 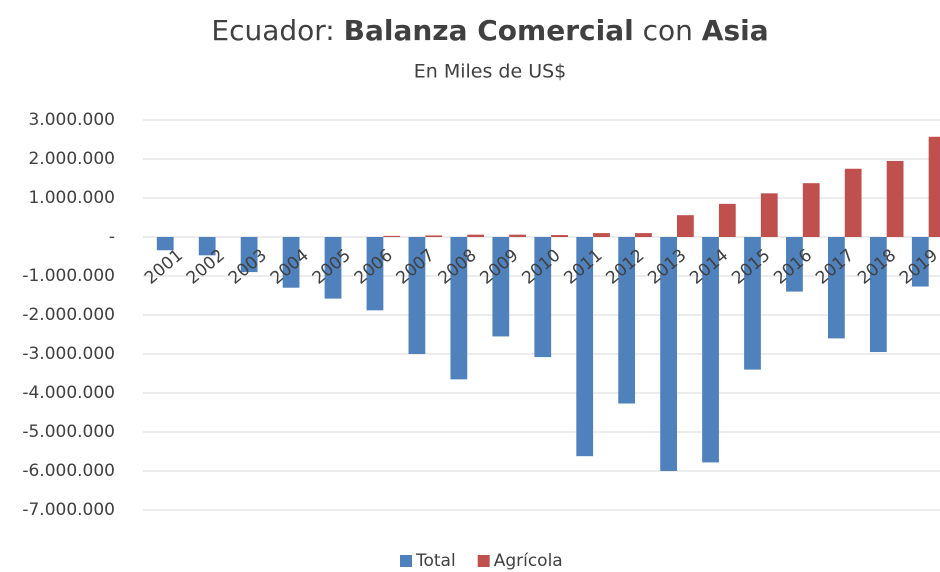 I want to click on title-part: Balanza Comercial, so click(x=489, y=30).